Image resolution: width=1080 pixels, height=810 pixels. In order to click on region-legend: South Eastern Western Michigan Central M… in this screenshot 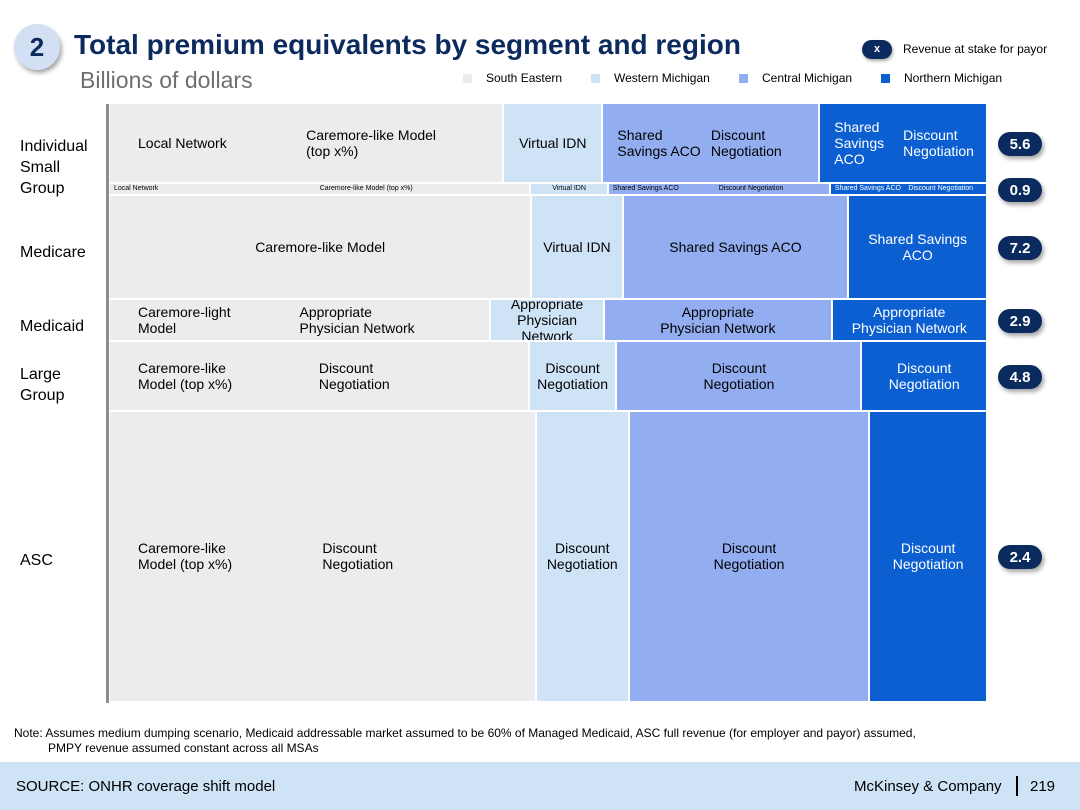, I will do `click(540, 79)`.